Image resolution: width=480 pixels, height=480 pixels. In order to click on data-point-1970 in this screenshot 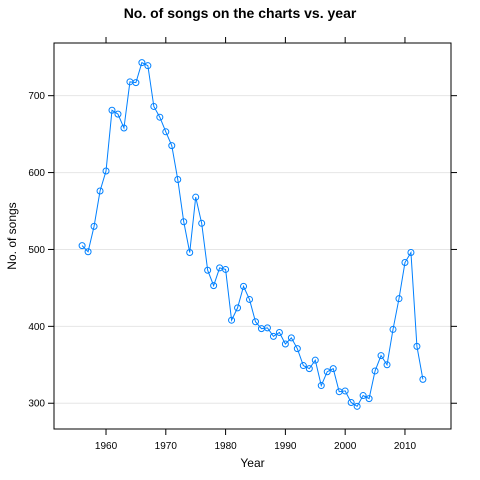, I will do `click(166, 132)`.